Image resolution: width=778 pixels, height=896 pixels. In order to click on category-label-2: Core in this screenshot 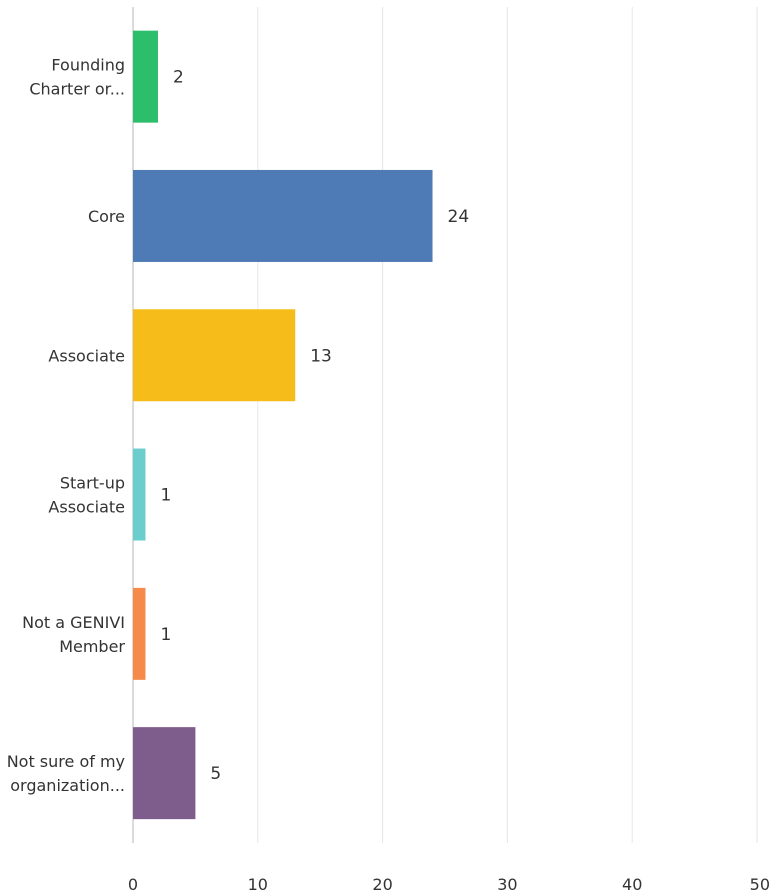, I will do `click(106, 216)`.